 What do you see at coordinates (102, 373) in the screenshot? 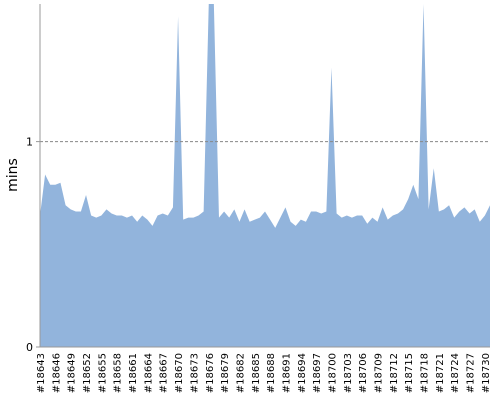
I see `x-tick-label: #18655` at bounding box center [102, 373].